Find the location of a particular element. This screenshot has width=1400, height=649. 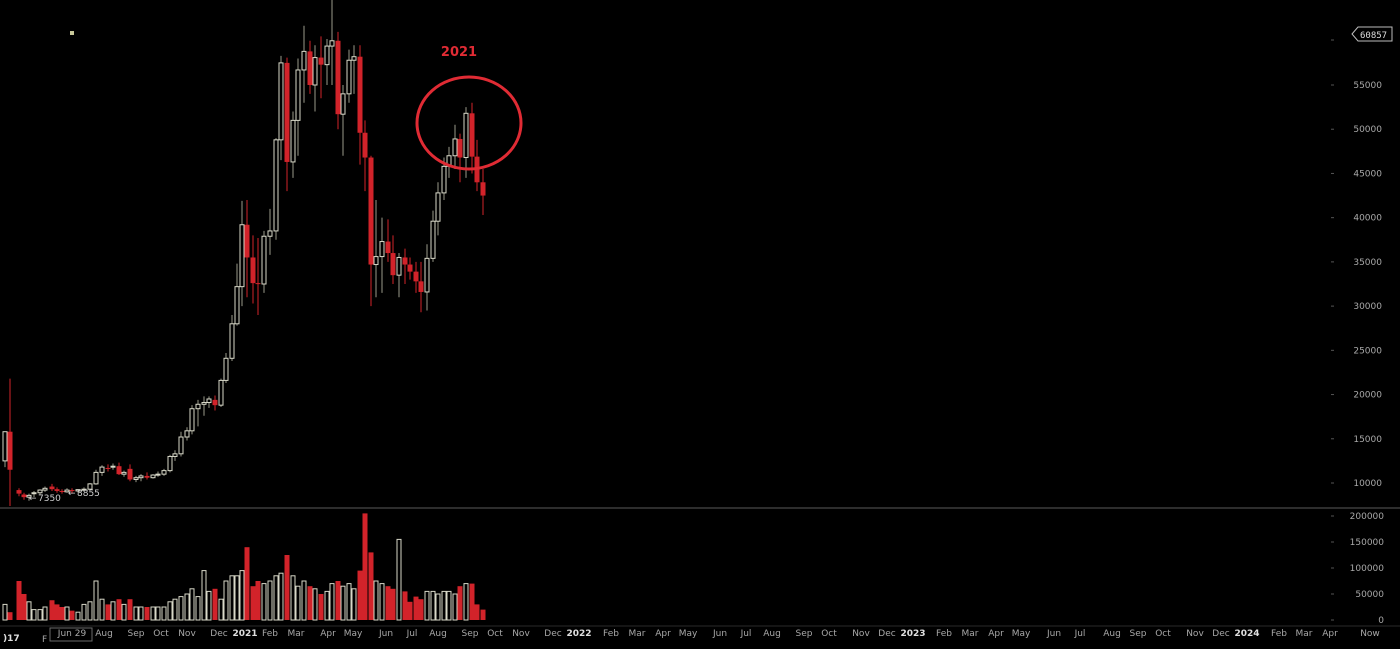

time-axis-label: 2022 is located at coordinates (578, 634).